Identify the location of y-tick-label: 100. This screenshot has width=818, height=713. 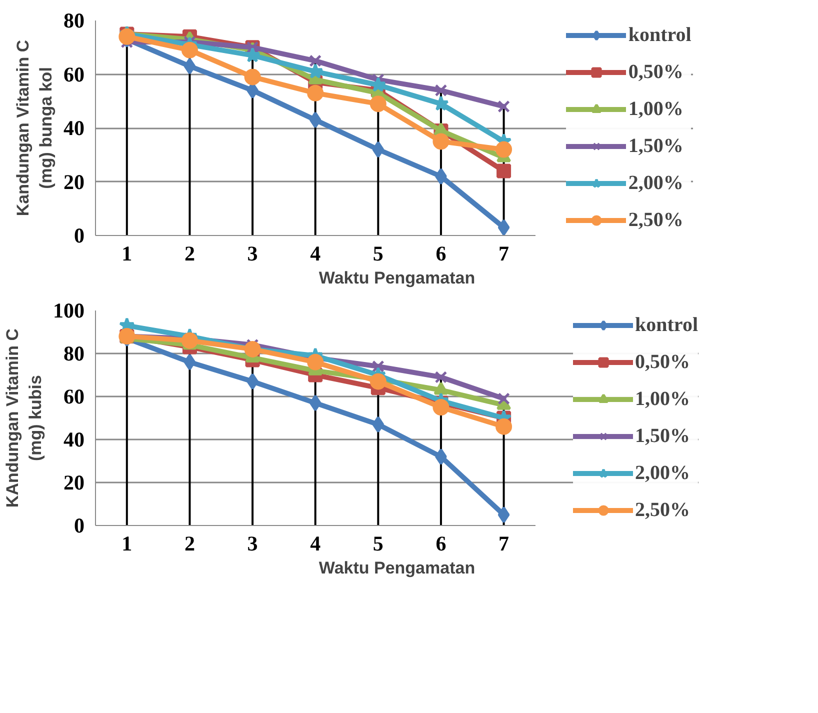
(68, 310).